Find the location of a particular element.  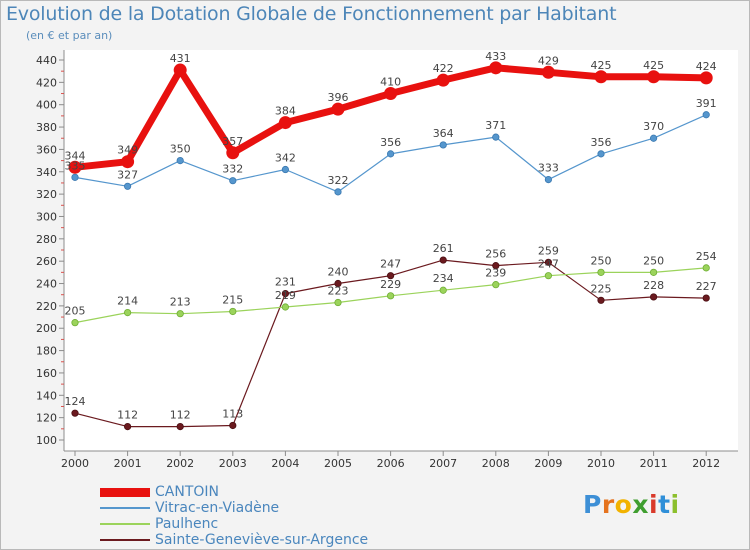

data-label-vitrac-en-viadene: 335 is located at coordinates (75, 165).